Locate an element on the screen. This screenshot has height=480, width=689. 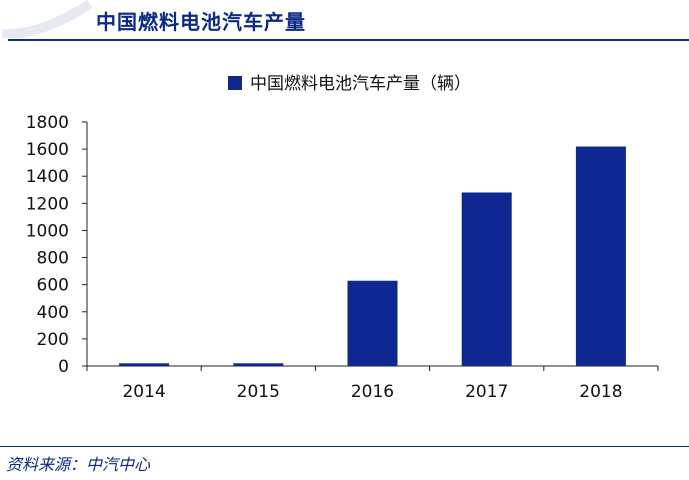
x-tick-label: 2017 is located at coordinates (486, 392).